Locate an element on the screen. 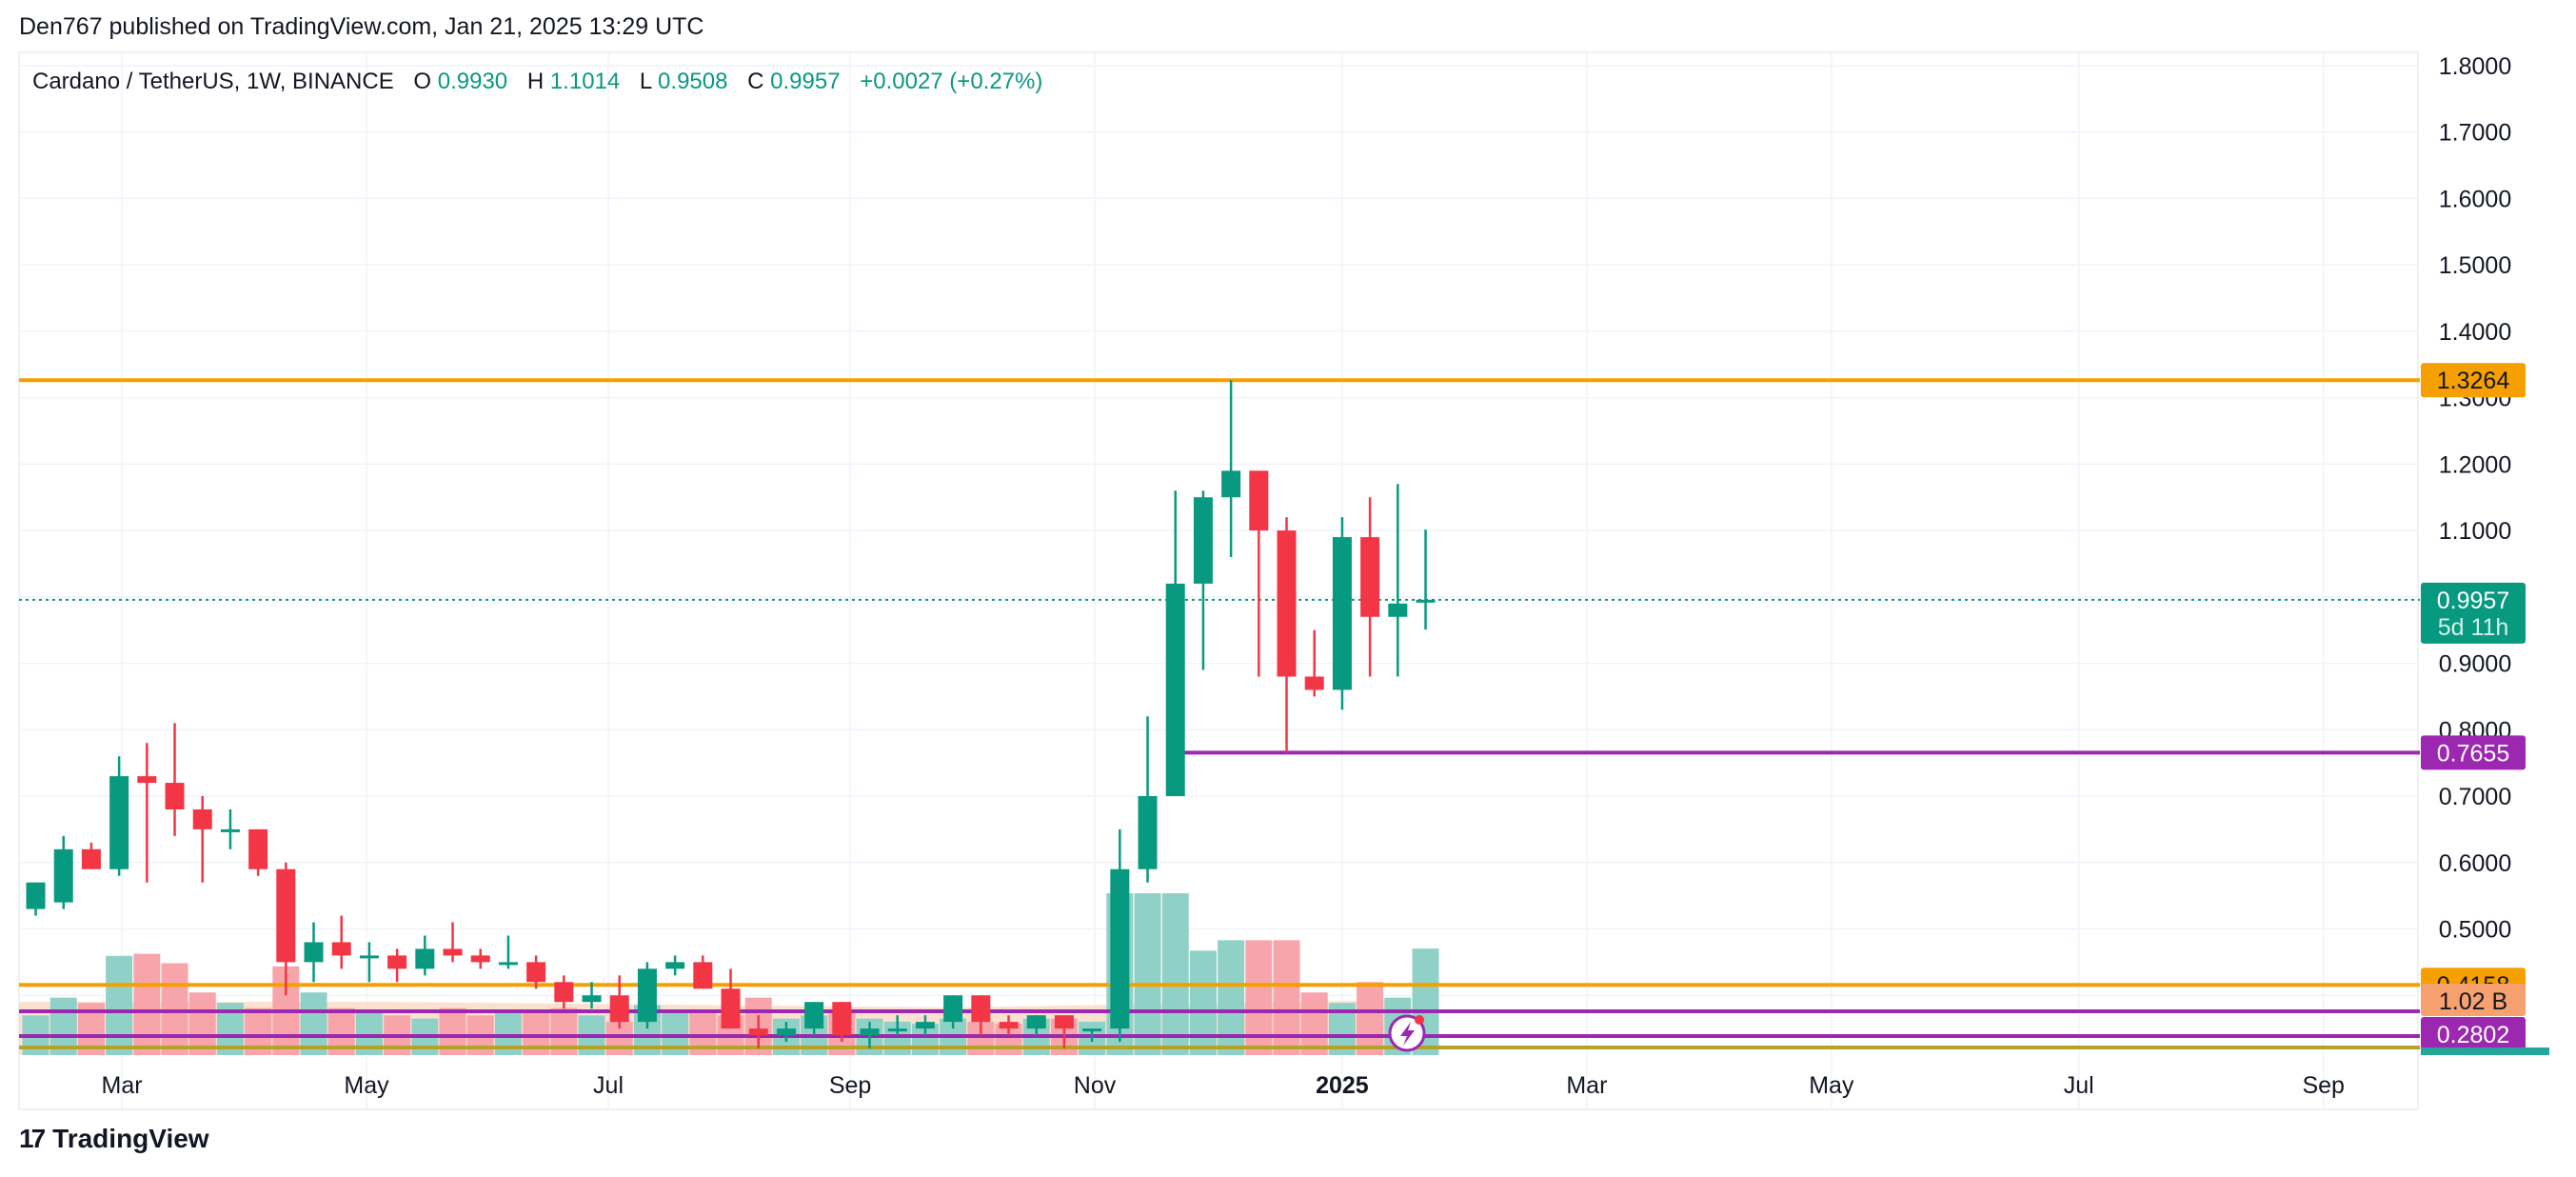 Image resolution: width=2576 pixels, height=1177 pixels. time-tick-label: Nov is located at coordinates (1095, 1085).